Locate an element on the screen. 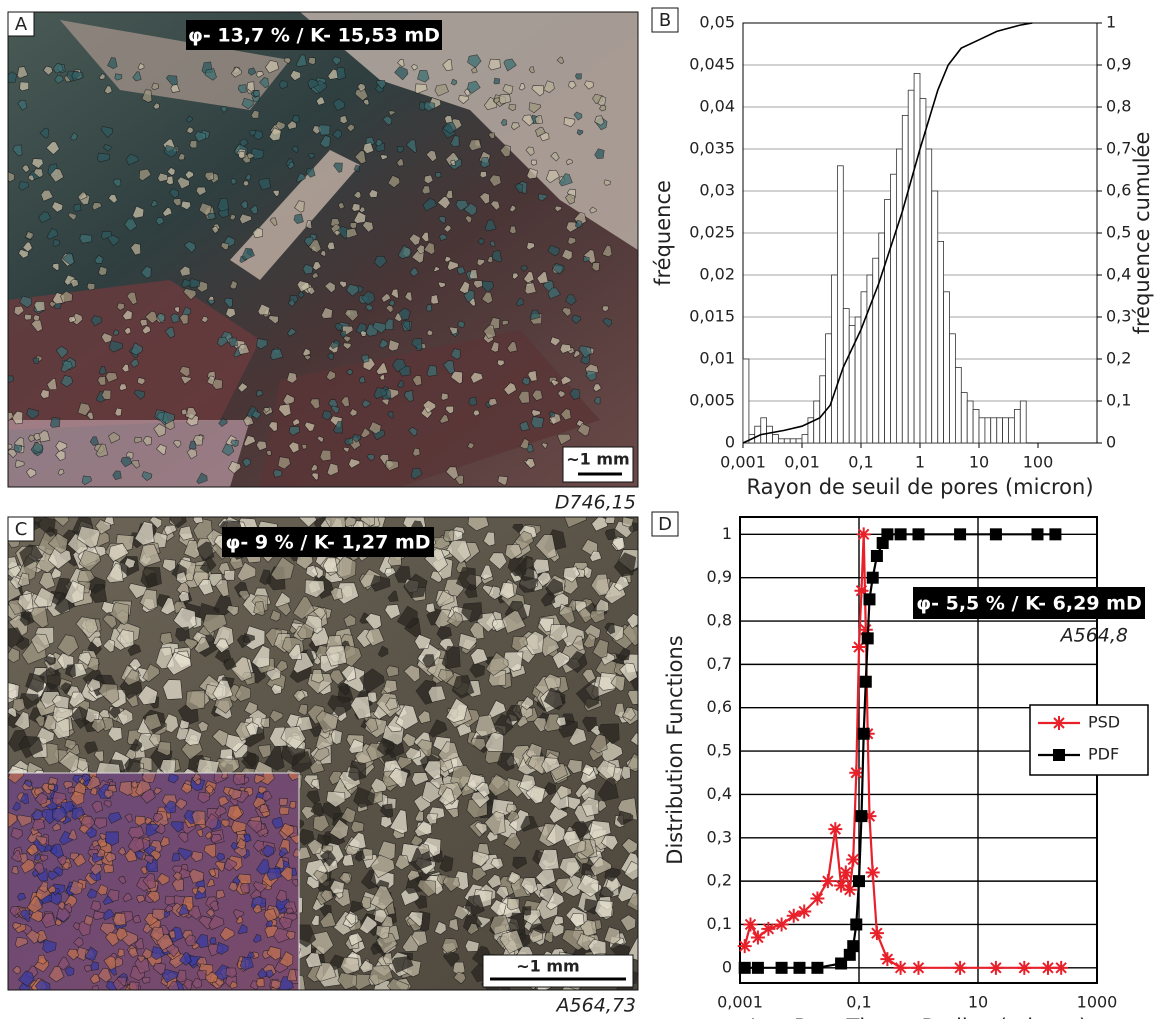 This screenshot has height=1019, width=1156. y2-tick-label: 0,5 is located at coordinates (1118, 232).